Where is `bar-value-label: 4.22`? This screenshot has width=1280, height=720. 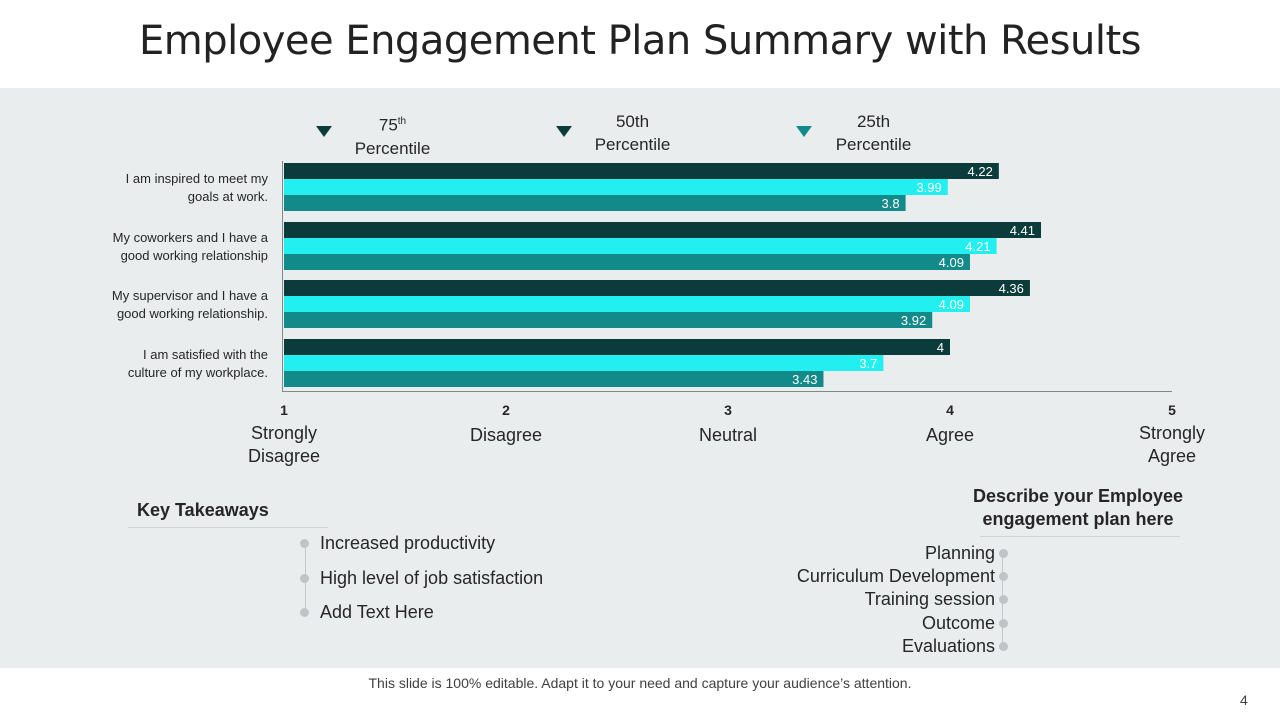
bar-value-label: 4.22 is located at coordinates (980, 171).